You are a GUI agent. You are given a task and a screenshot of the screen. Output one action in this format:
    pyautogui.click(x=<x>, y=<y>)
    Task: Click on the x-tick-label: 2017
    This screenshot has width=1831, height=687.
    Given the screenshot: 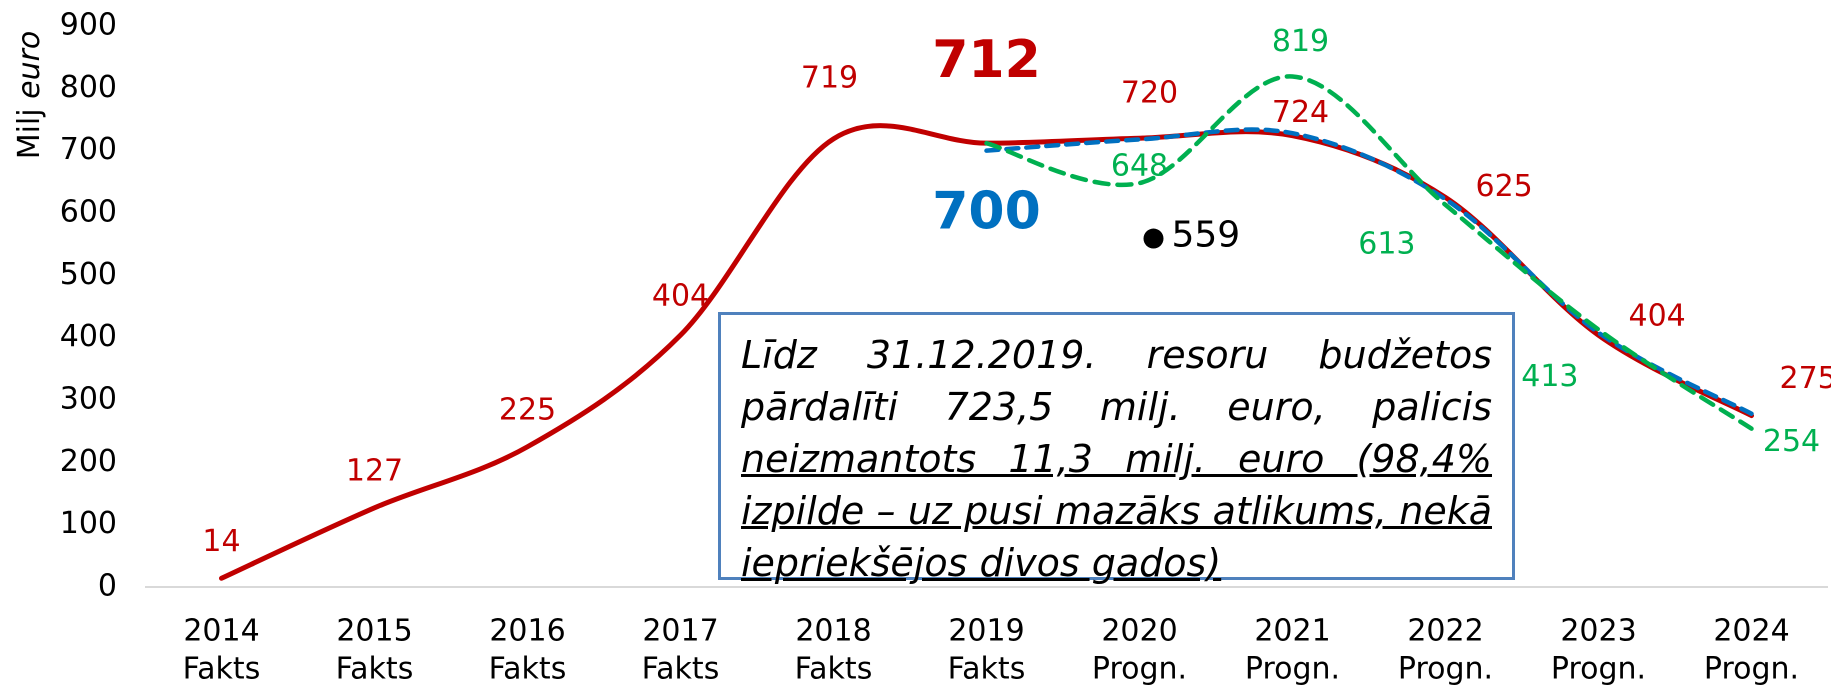 What is the action you would take?
    pyautogui.click(x=680, y=631)
    